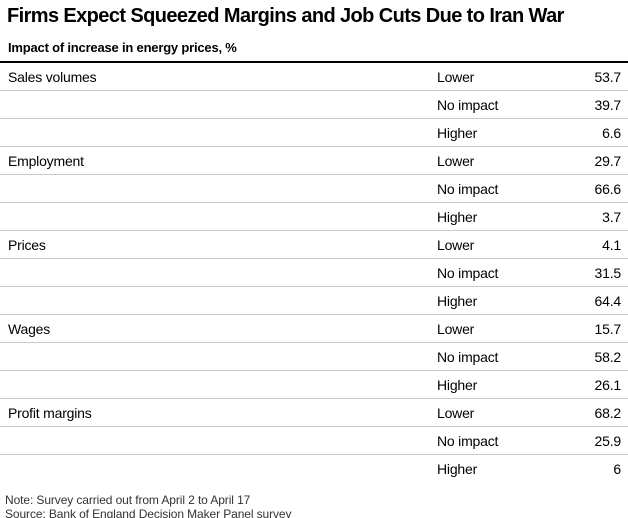  I want to click on value-cell: 26.1, so click(608, 384).